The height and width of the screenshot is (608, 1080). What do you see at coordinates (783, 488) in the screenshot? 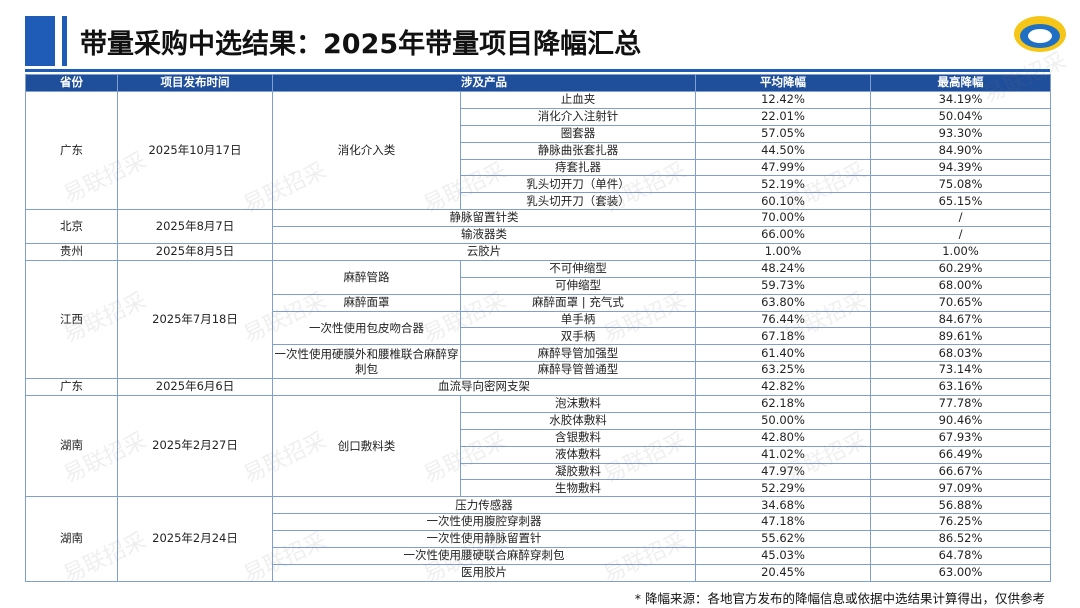
I see `avg-reduction: 52.29%` at bounding box center [783, 488].